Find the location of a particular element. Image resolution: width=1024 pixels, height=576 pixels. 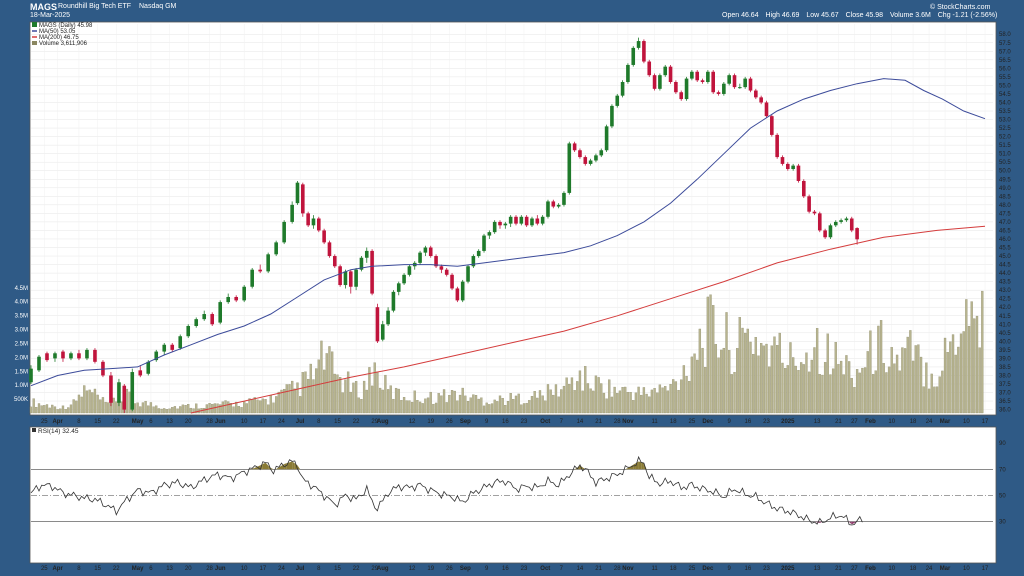

x-tick-label: 11 is located at coordinates (654, 569).